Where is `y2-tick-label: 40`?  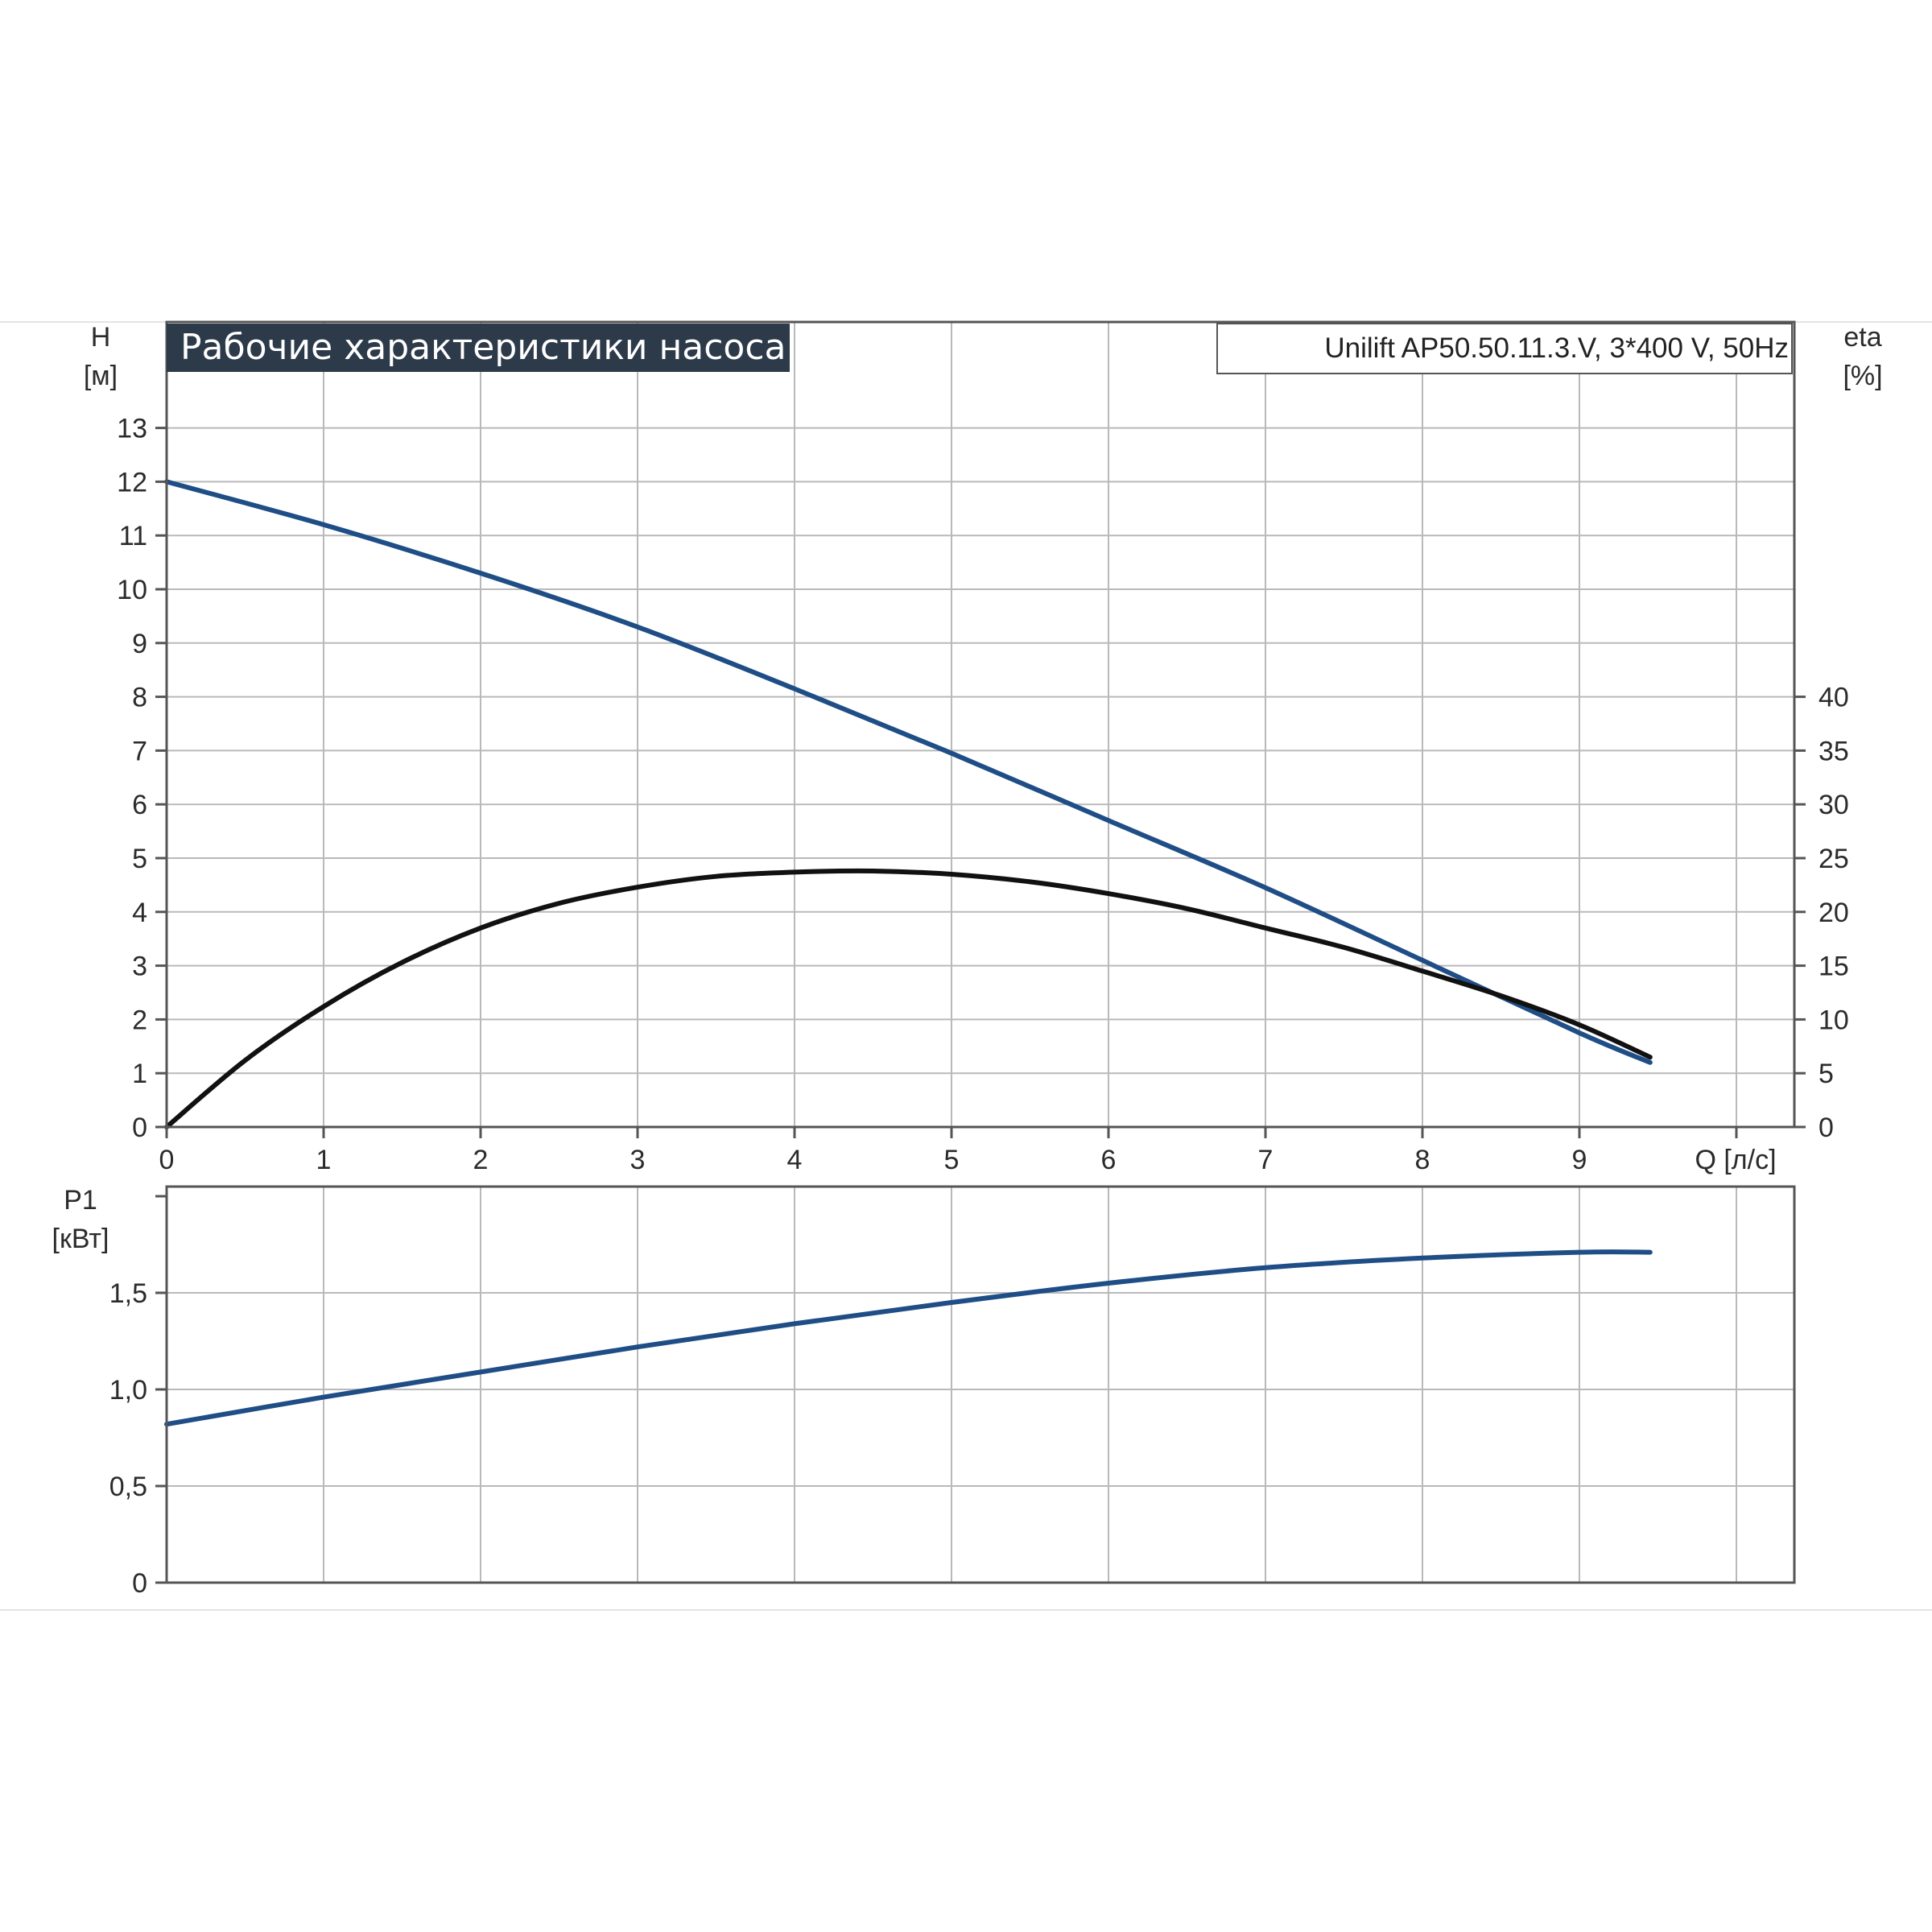
y2-tick-label: 40 is located at coordinates (1833, 698).